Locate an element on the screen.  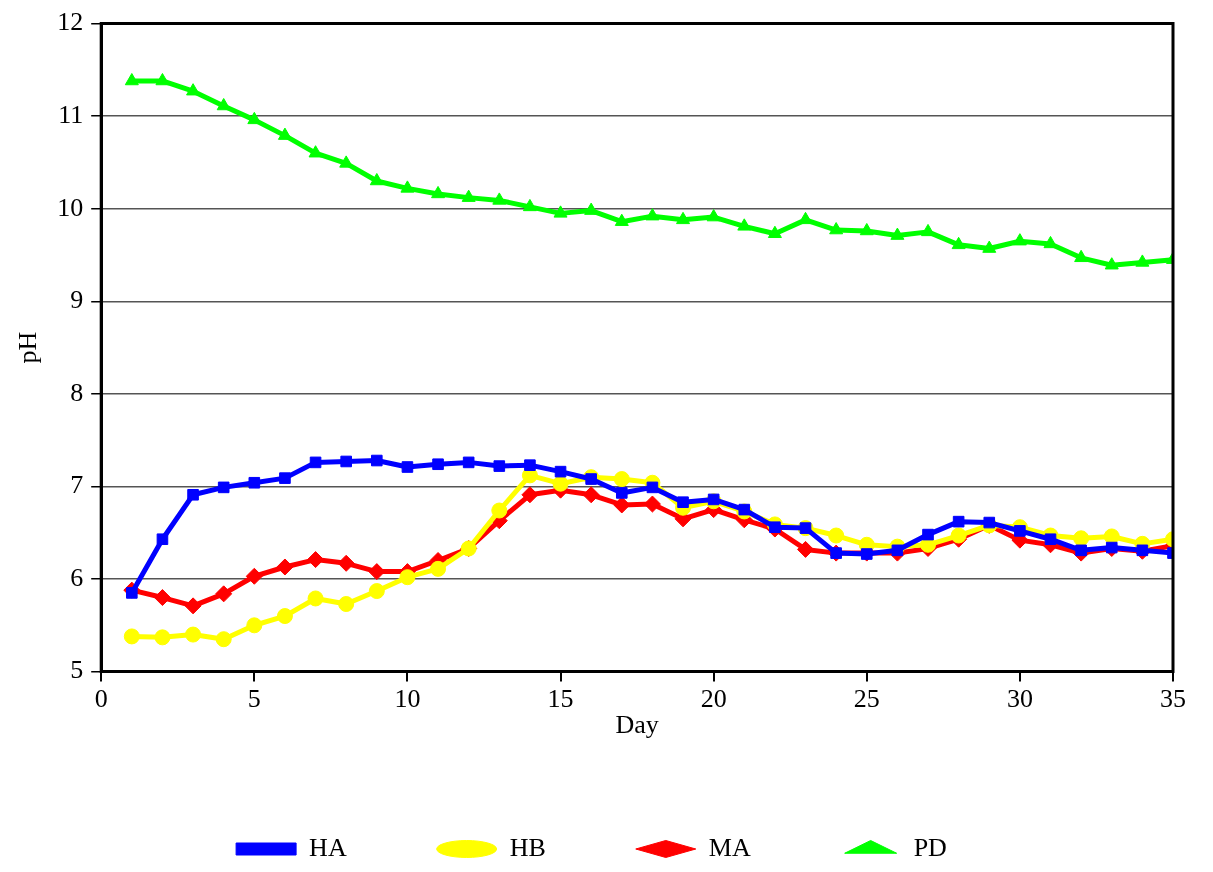
y-tick-label: 10 is located at coordinates (70, 207).